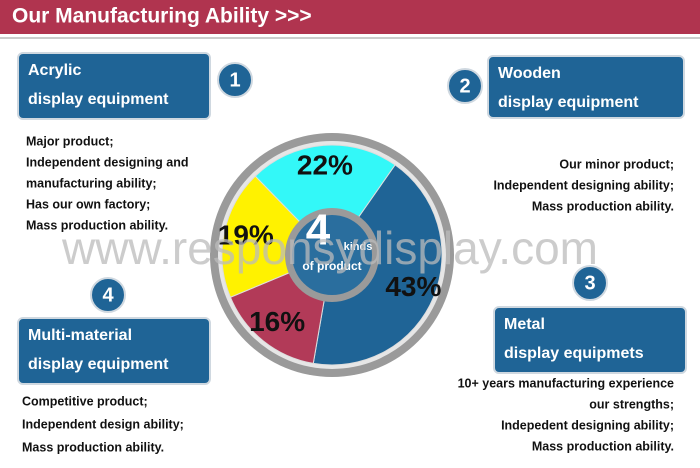 This screenshot has height=468, width=700. I want to click on header-title: Our Manufacturing Ability >>>, so click(162, 16).